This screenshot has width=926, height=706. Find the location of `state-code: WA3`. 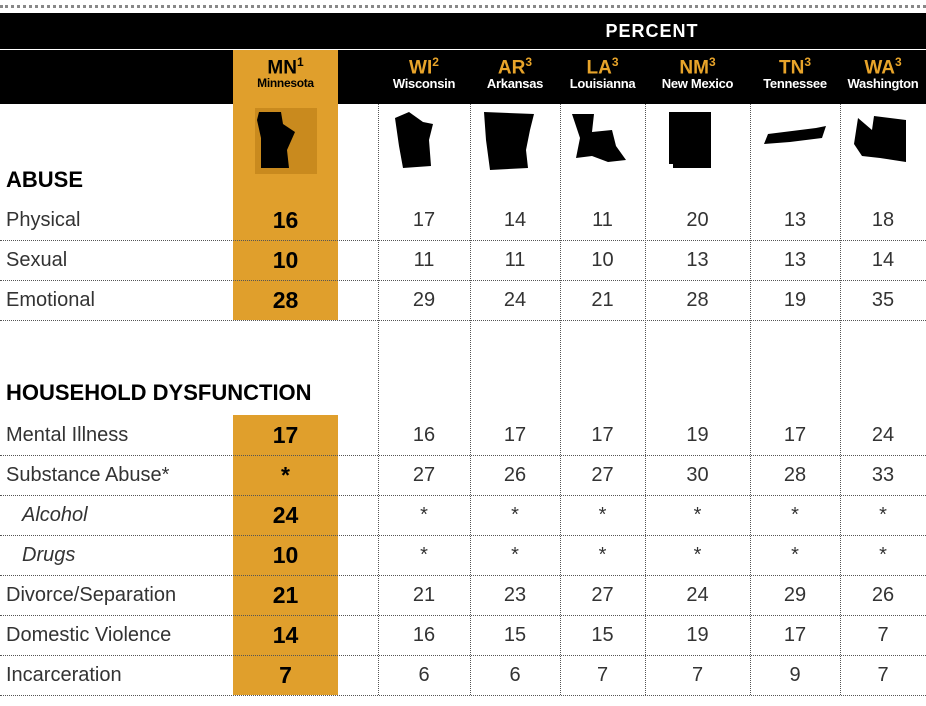

state-code: WA3 is located at coordinates (883, 66).